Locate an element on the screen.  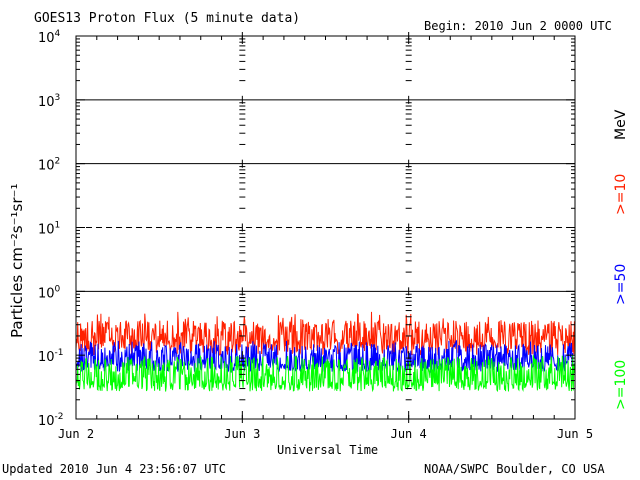
y-tick-label: 10² is located at coordinates (49, 165).